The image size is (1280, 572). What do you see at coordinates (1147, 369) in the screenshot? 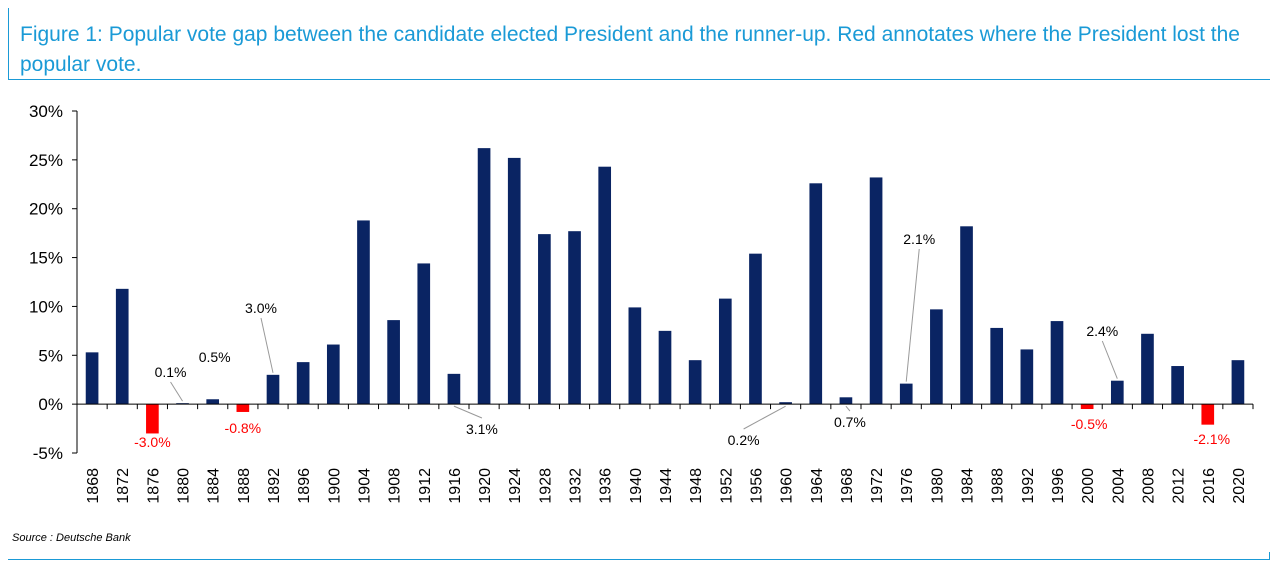
I see `bar-2008` at bounding box center [1147, 369].